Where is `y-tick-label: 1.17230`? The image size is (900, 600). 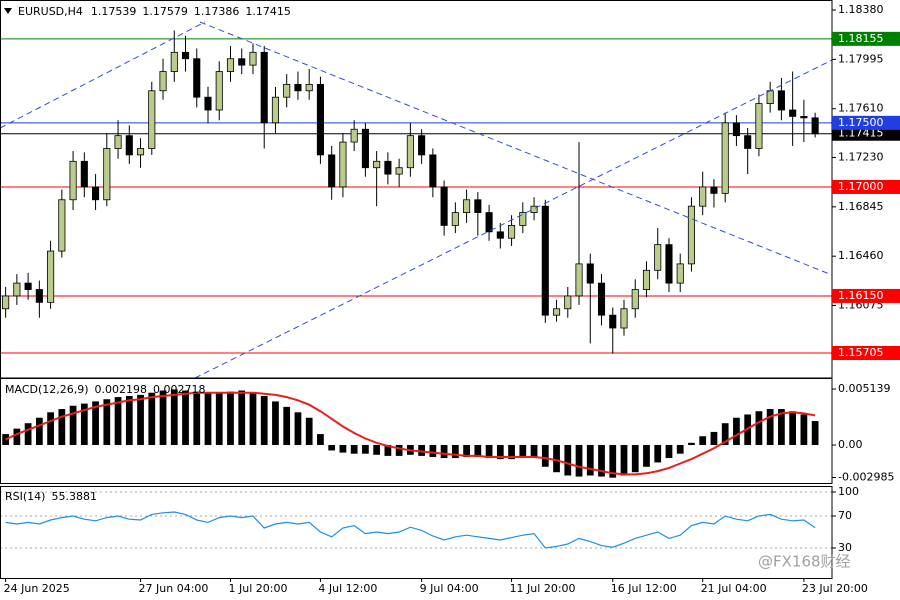 y-tick-label: 1.17230 is located at coordinates (861, 156).